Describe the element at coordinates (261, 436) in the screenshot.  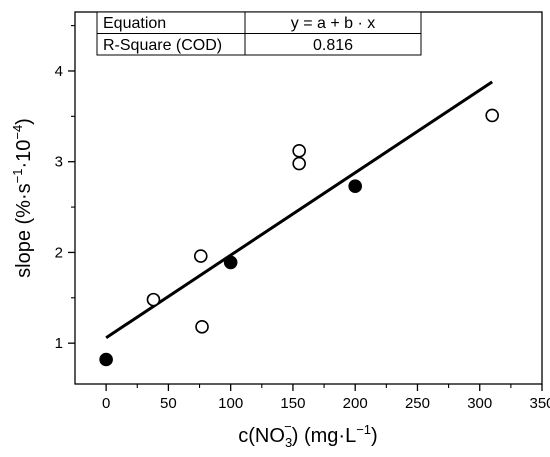
I see `x-title-prefix: c(NO` at that location.